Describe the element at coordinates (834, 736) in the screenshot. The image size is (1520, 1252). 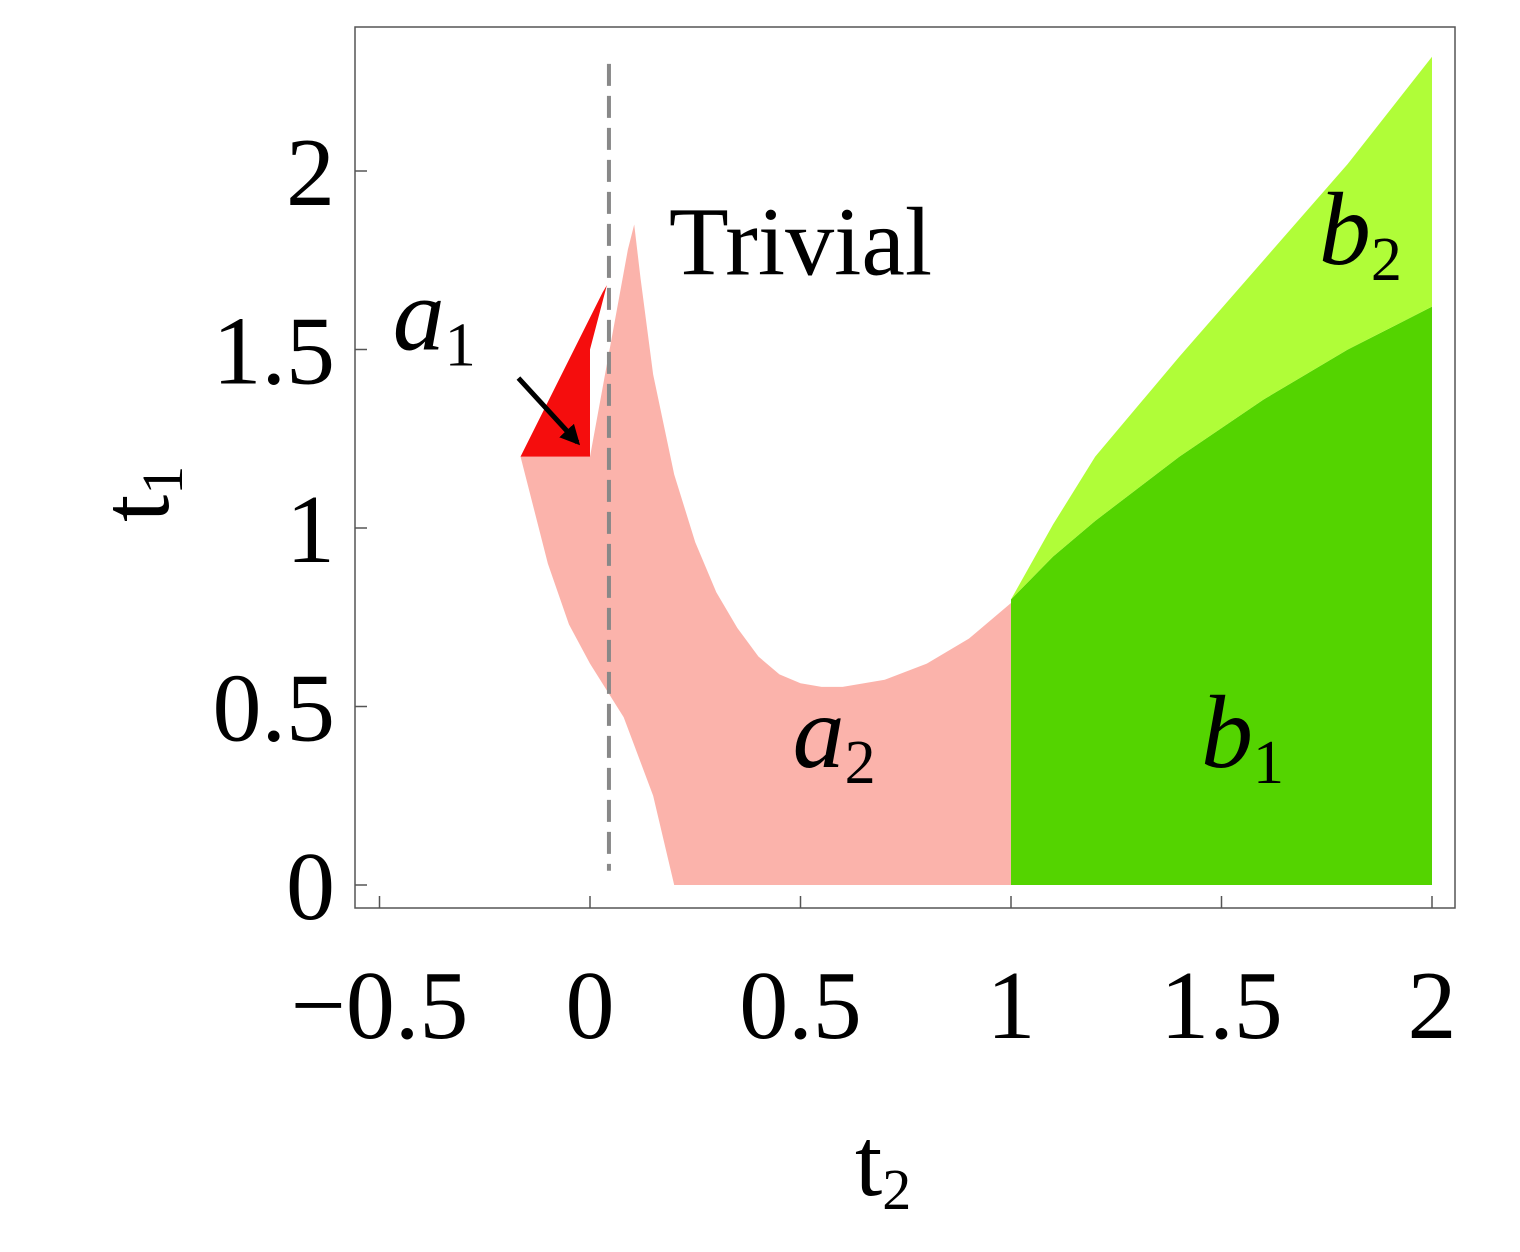
I see `region-label-a2: a2` at that location.